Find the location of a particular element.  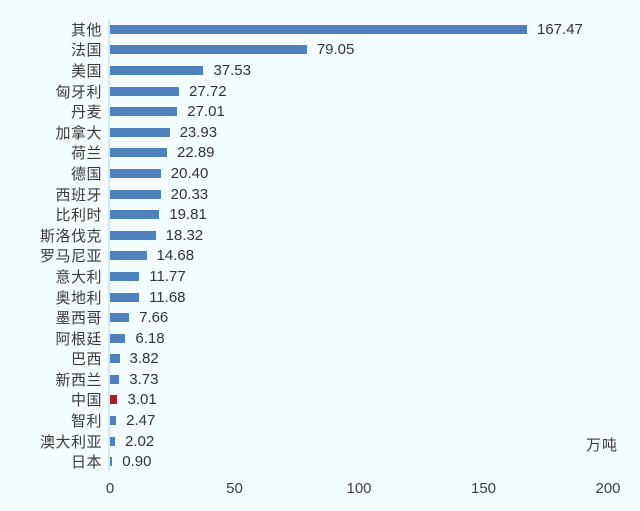

bar-row: 匈牙利 27.72 is located at coordinates (320, 91).